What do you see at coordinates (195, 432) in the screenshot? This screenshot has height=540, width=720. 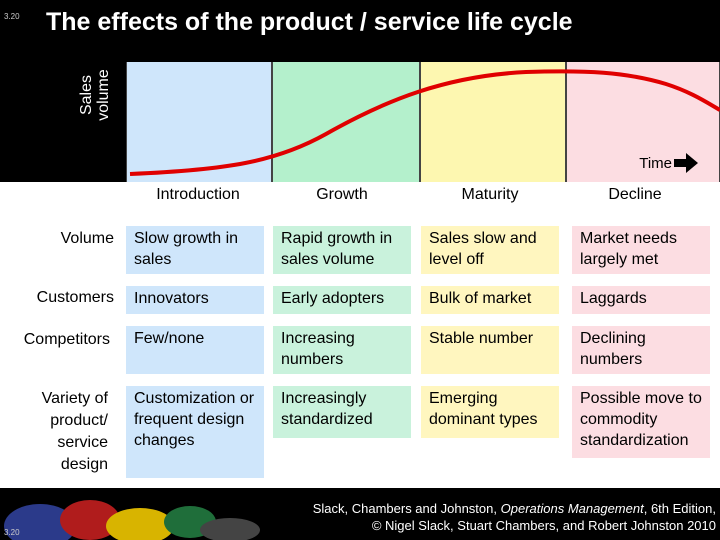 I see `cell-variety-introduction: Customization or frequent design changes` at bounding box center [195, 432].